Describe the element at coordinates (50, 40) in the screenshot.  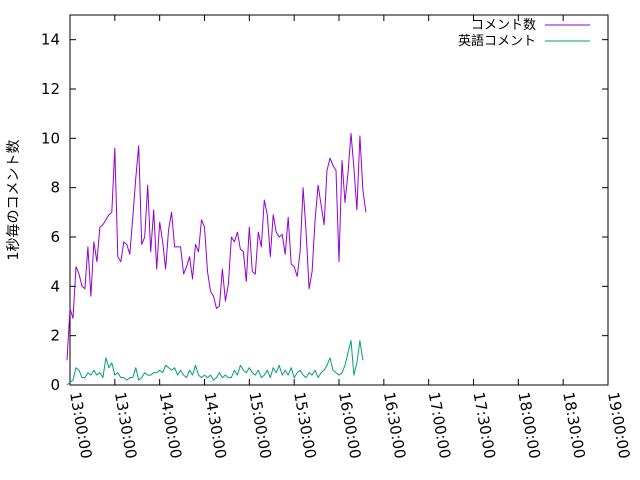
I see `y-tick-label: 14` at that location.